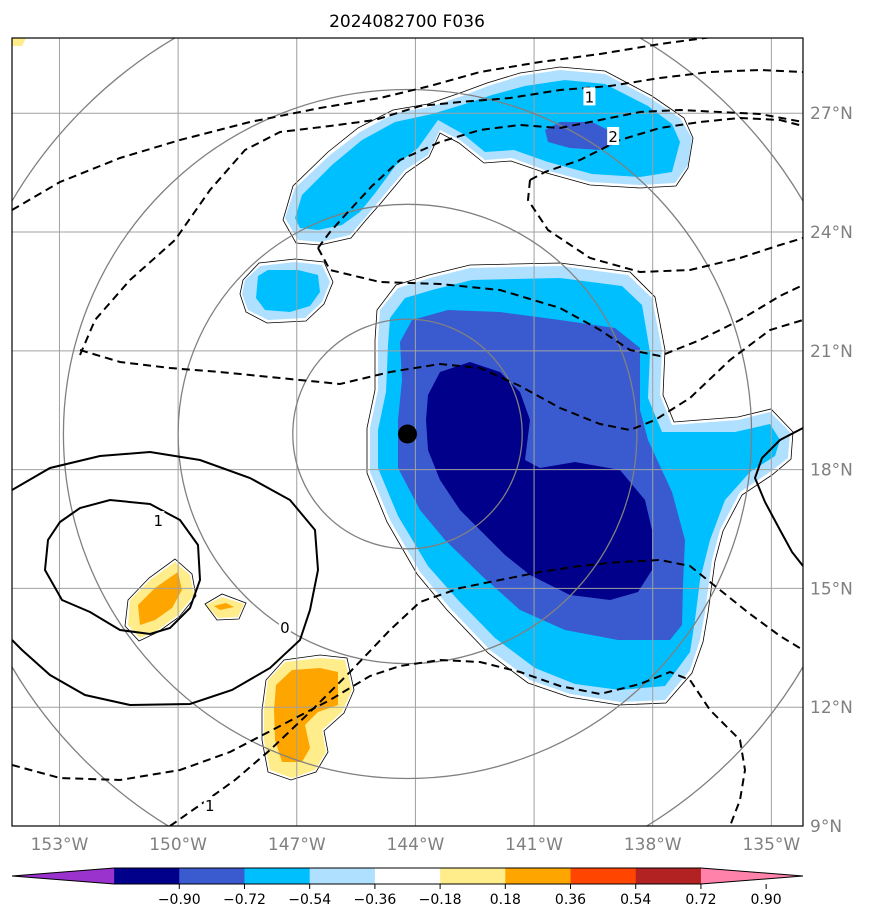 The image size is (873, 924). I want to click on shade-navy-core, so click(539, 481).